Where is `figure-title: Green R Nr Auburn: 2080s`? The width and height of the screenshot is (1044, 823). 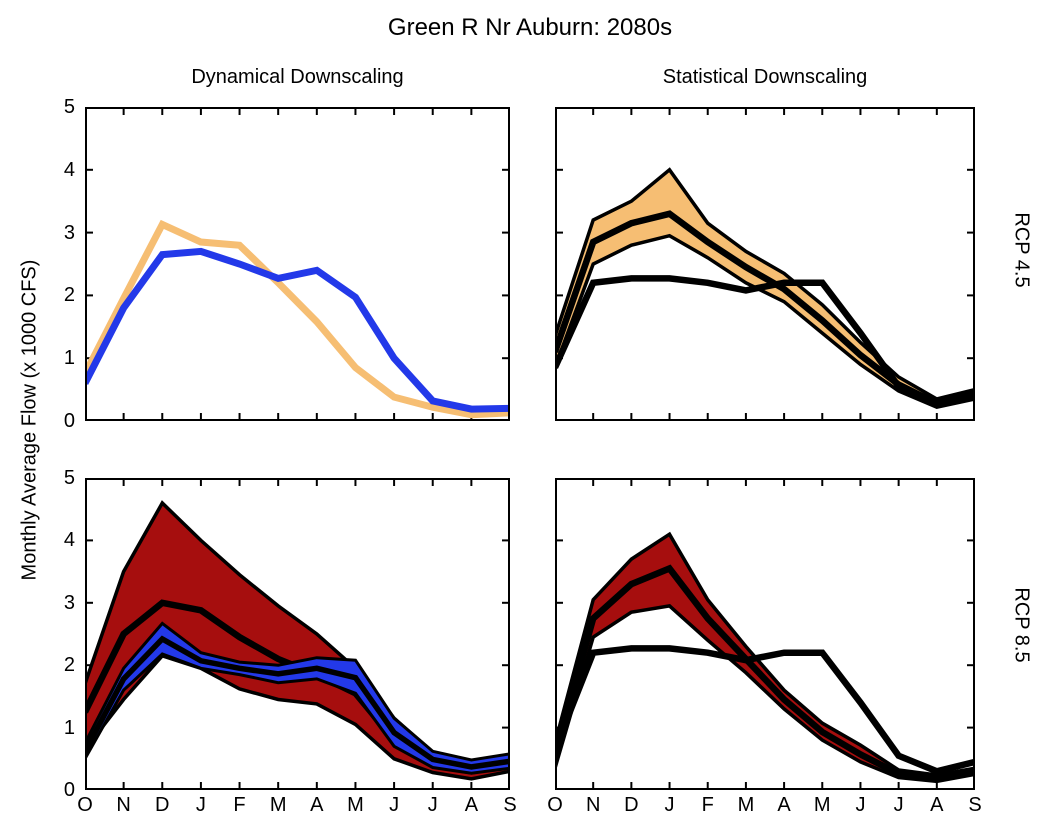
figure-title: Green R Nr Auburn: 2080s is located at coordinates (530, 27).